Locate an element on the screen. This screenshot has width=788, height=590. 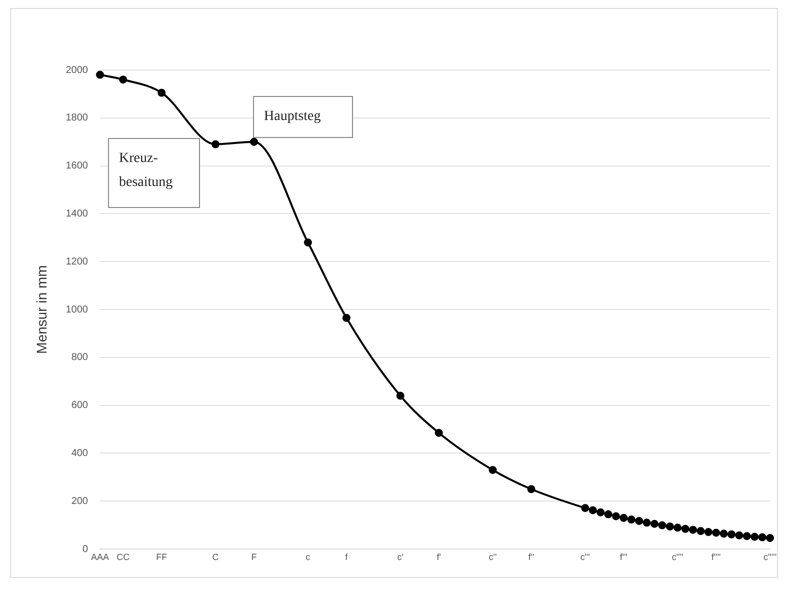
annotation: Hauptsteg is located at coordinates (303, 117).